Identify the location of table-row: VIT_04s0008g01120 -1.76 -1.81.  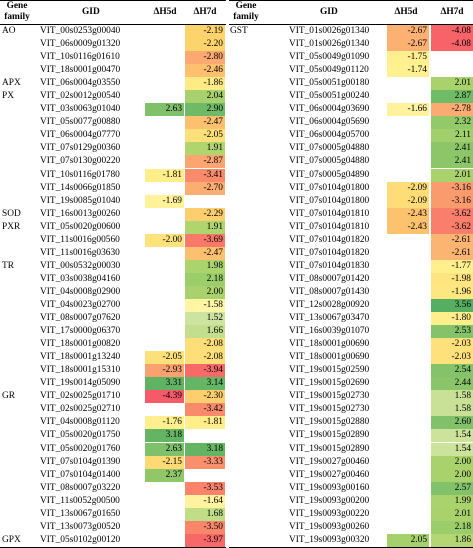
(113, 423).